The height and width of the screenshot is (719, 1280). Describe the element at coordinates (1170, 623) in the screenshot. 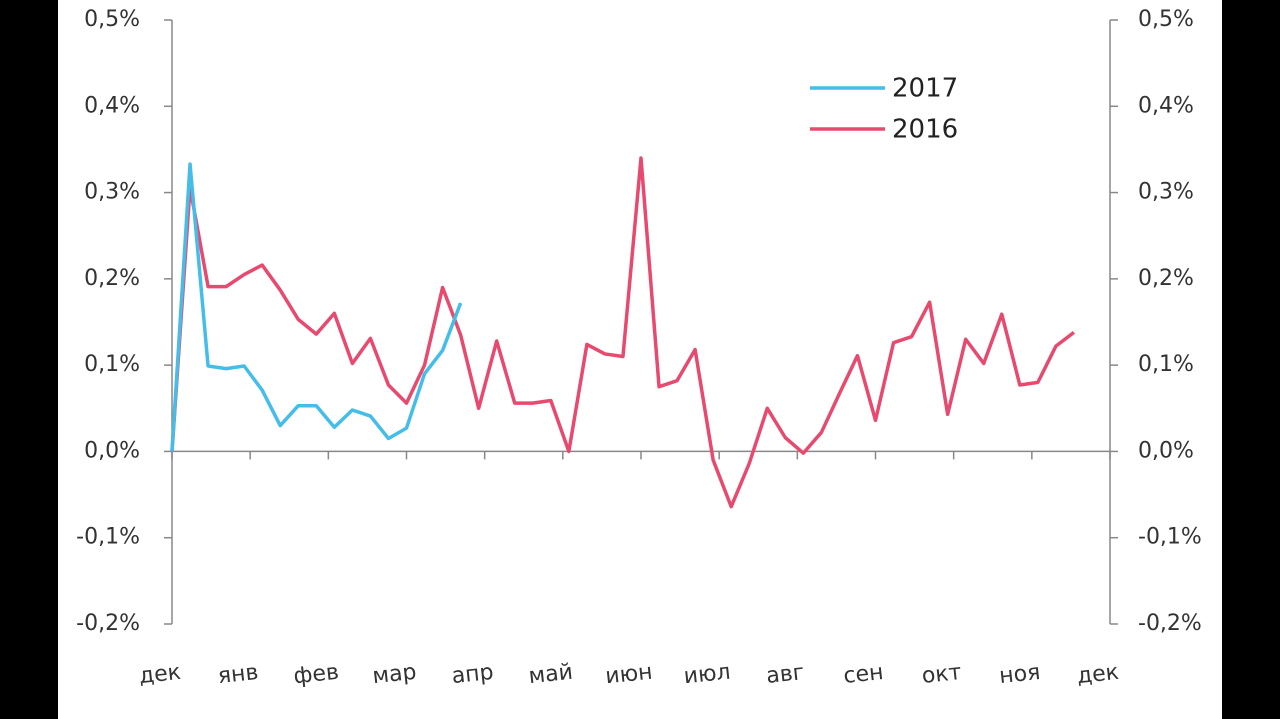

I see `y2-tick-label: -0,2%` at that location.